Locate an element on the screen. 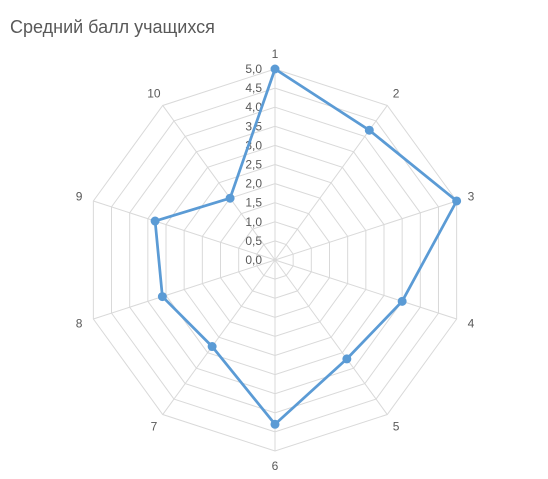  category-label: 4 is located at coordinates (471, 324).